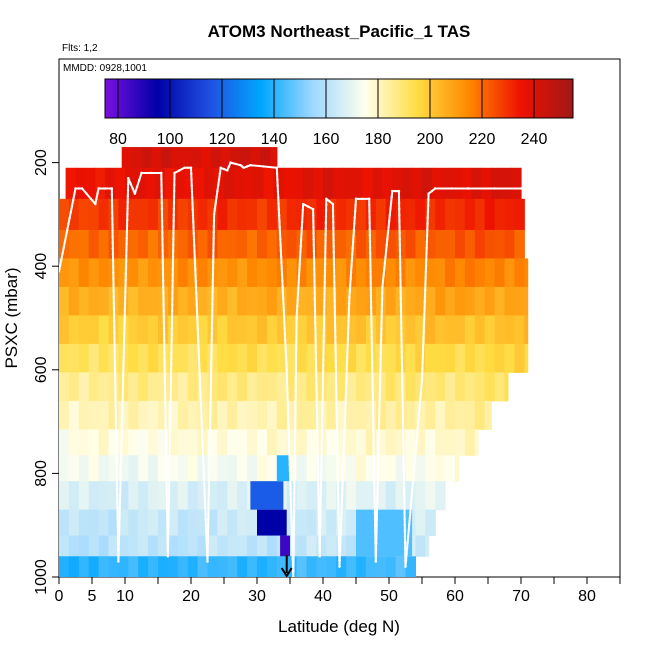 This screenshot has width=650, height=650. I want to click on heatmap-cold-patch, so click(283, 468).